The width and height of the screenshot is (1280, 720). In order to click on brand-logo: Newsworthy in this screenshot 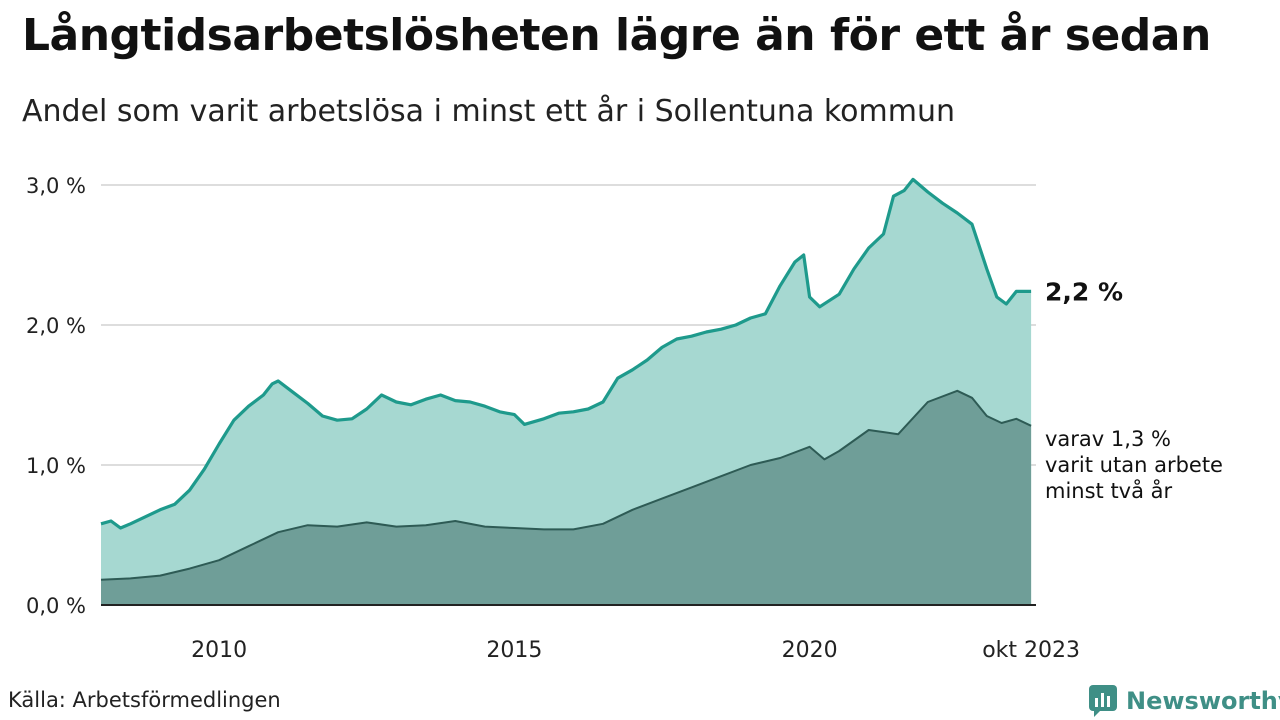, I will do `click(1184, 701)`.